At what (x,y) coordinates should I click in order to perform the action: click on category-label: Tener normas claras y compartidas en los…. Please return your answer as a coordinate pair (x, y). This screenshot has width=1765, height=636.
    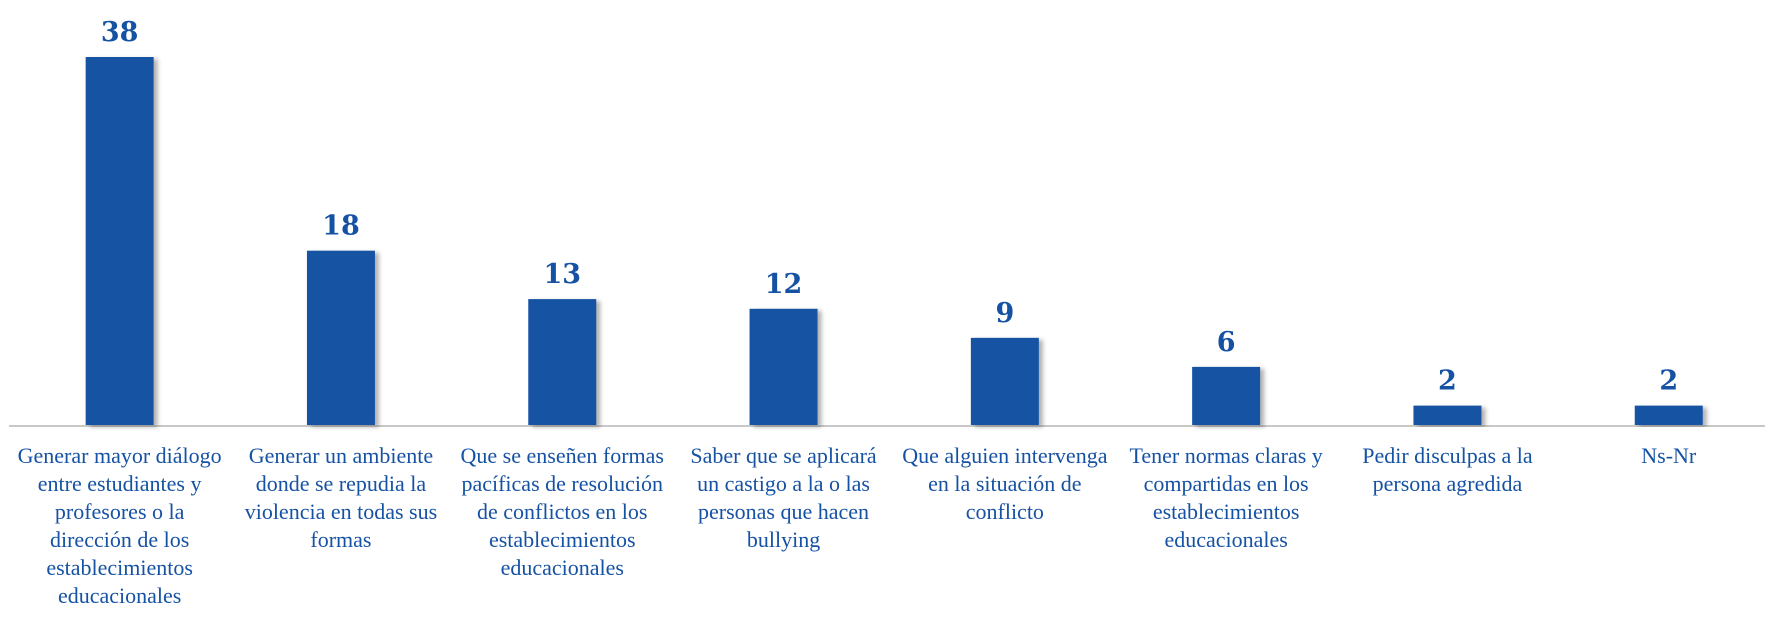
    Looking at the image, I should click on (1226, 497).